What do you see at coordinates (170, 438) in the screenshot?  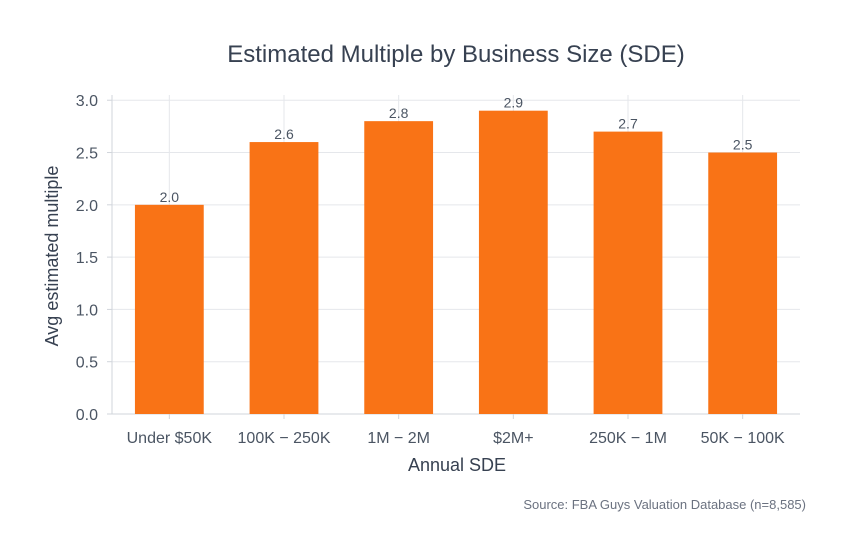 I see `x-tick-label: Under $50K` at bounding box center [170, 438].